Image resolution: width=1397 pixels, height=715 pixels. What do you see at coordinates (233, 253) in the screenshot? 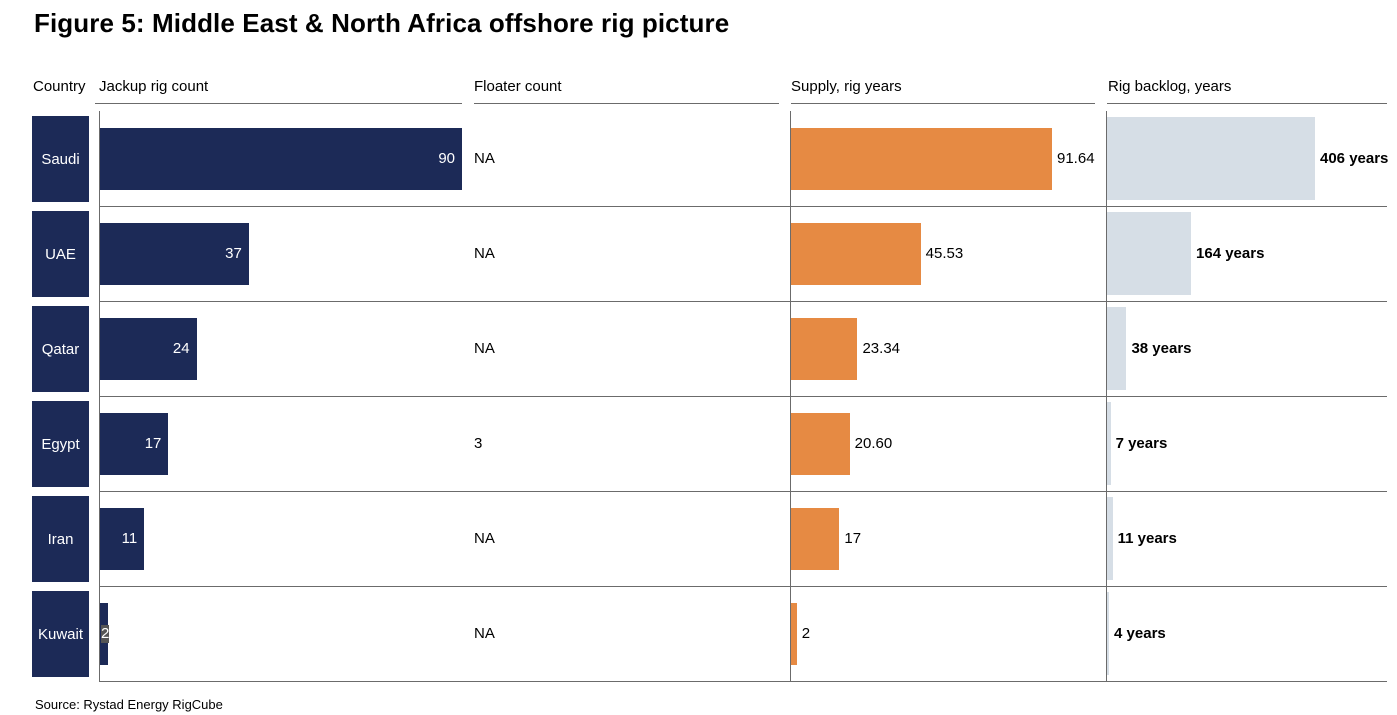
I see `jackup-value-label: 37` at bounding box center [233, 253].